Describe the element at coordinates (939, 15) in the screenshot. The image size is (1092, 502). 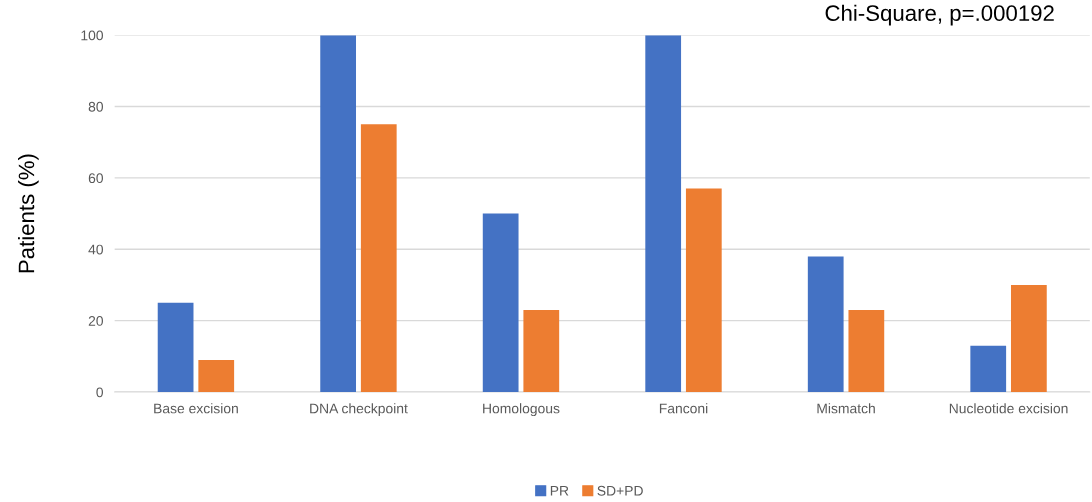
I see `text: Chi-Square, p=.000192` at that location.